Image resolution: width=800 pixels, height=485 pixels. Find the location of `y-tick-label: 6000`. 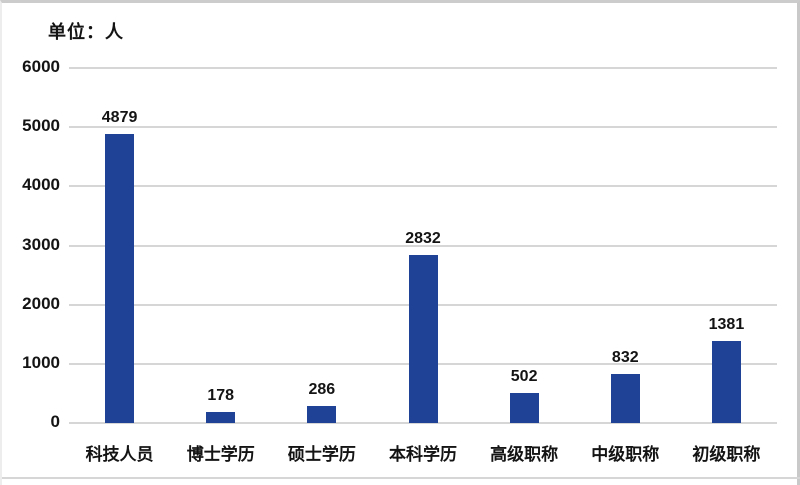

y-tick-label: 6000 is located at coordinates (41, 66).